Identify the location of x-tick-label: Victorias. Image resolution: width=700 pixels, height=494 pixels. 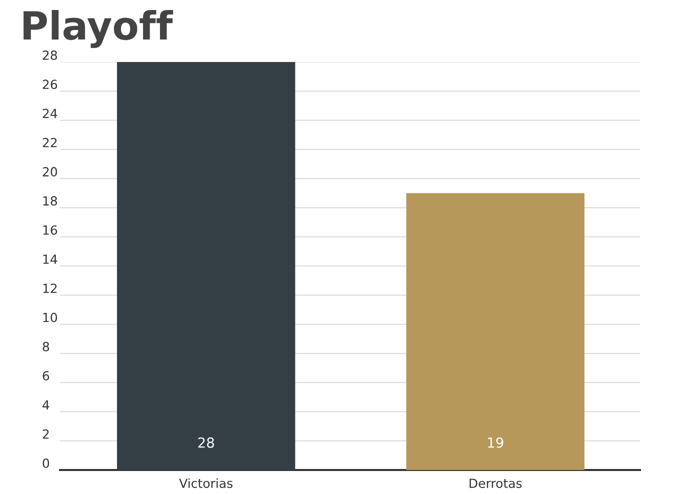
(205, 483).